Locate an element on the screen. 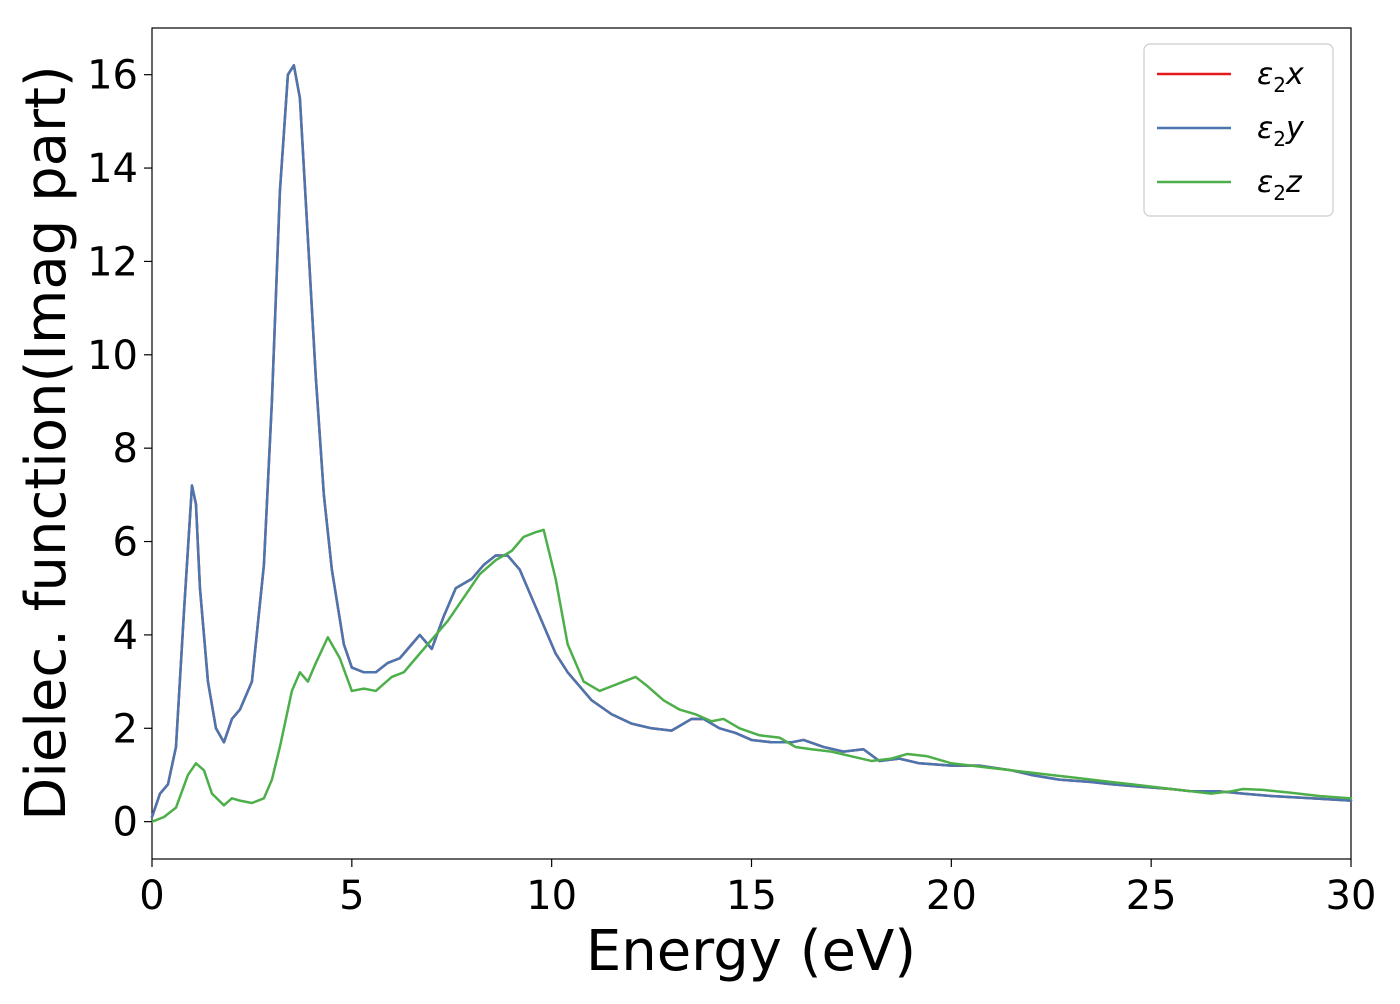  x-axis-ticks: 0 5 10 15 20 25 30 is located at coordinates (757, 889).